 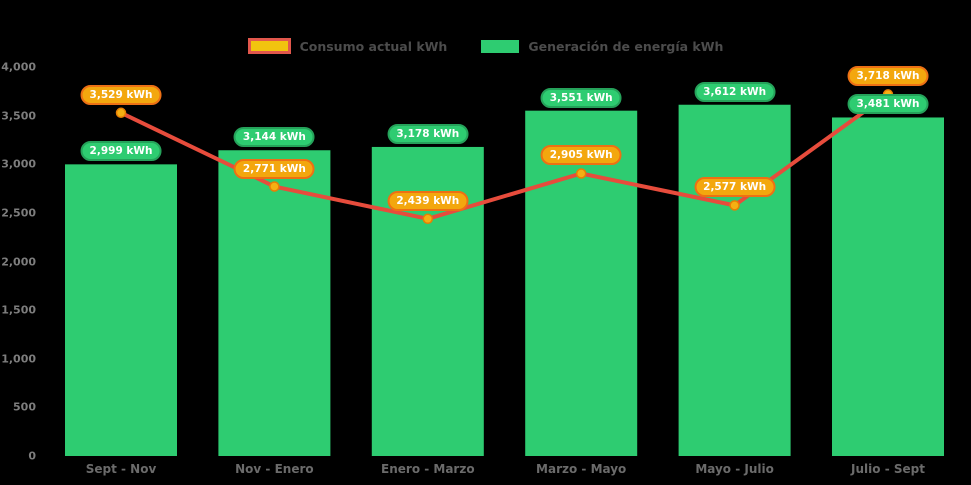 What do you see at coordinates (373, 46) in the screenshot?
I see `legend-label-consumo: Consumo actual kWh` at bounding box center [373, 46].